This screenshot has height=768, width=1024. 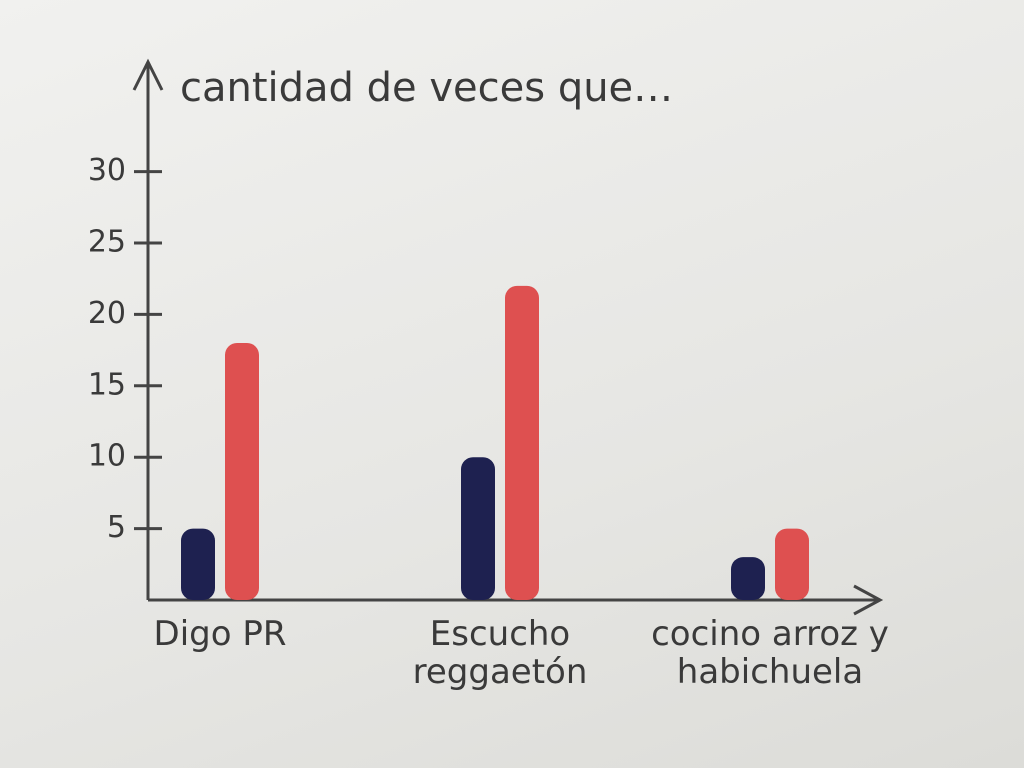 What do you see at coordinates (107, 313) in the screenshot?
I see `y-tick-label: 20` at bounding box center [107, 313].